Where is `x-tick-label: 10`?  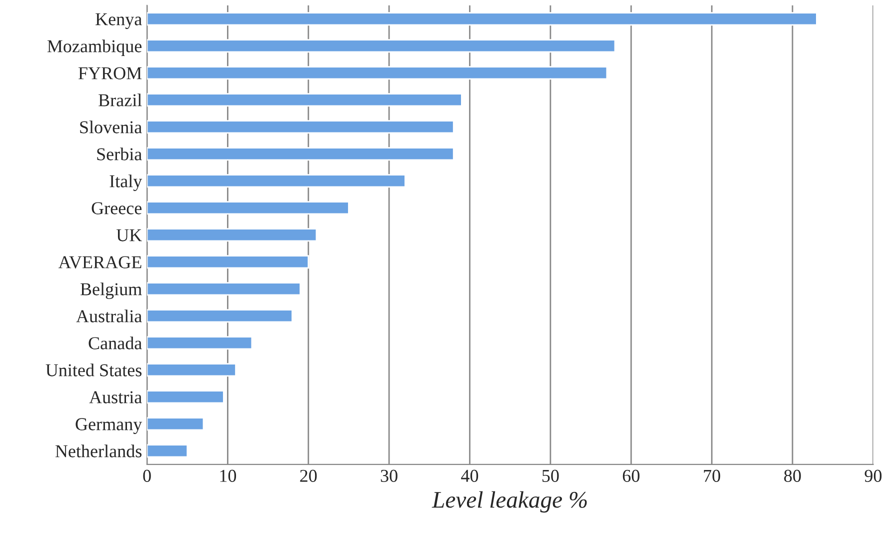
x-tick-label: 10 is located at coordinates (228, 476).